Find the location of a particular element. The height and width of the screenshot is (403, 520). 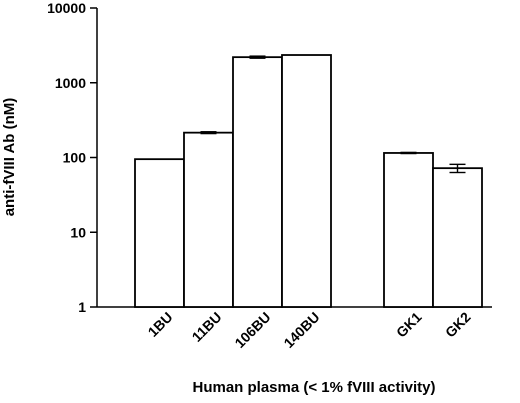

x-axis-title: Human plasma (< 1% fVIII activity) is located at coordinates (314, 387).